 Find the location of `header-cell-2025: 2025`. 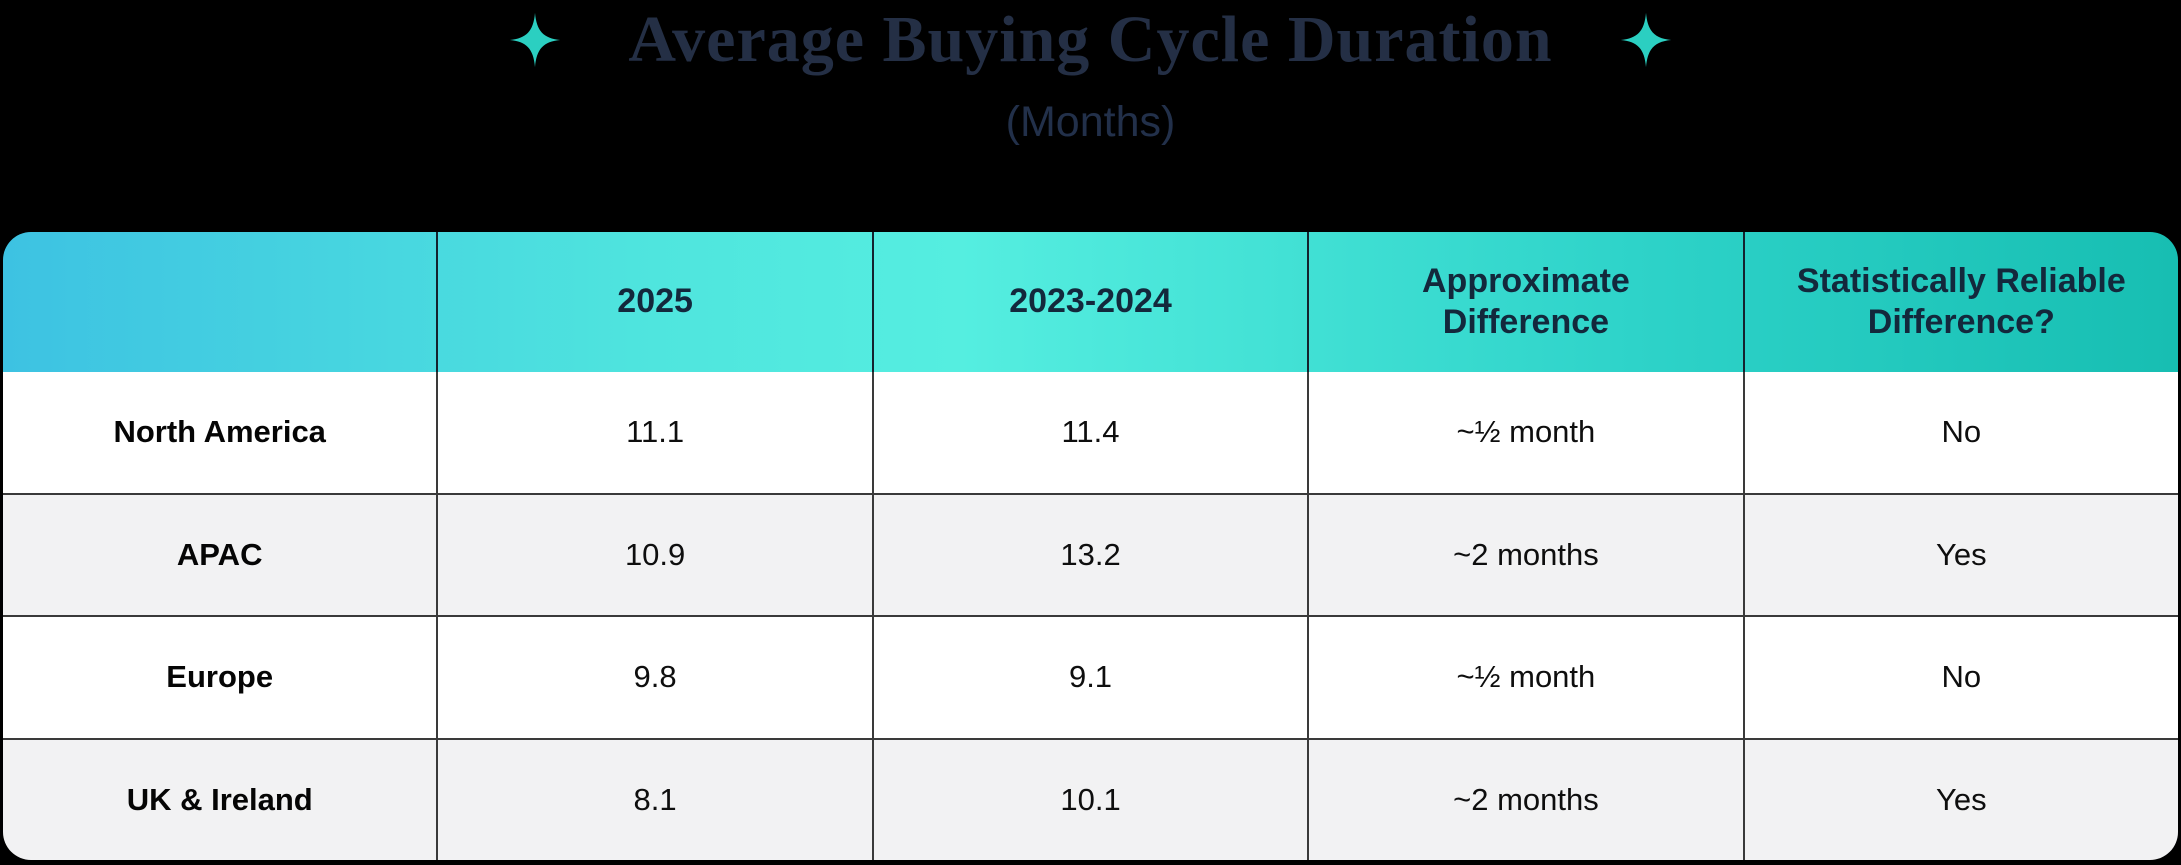

header-cell-2025: 2025 is located at coordinates (653, 302).